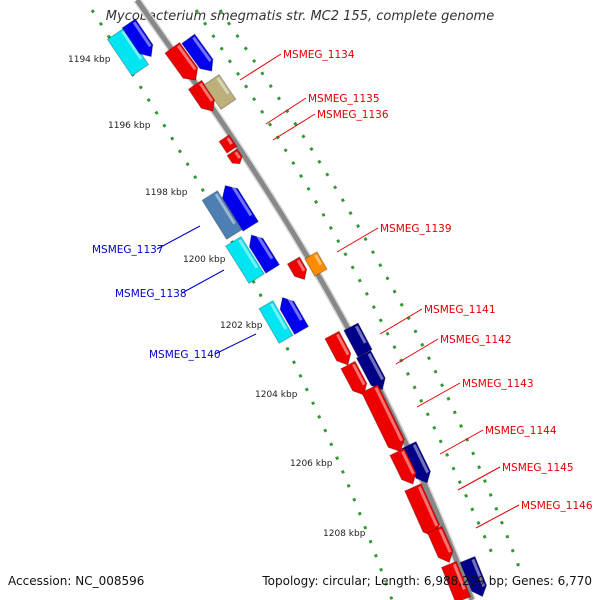 This screenshot has height=600, width=600. What do you see at coordinates (521, 431) in the screenshot?
I see `forward-gene-label-7: MSMEG_1144` at bounding box center [521, 431].